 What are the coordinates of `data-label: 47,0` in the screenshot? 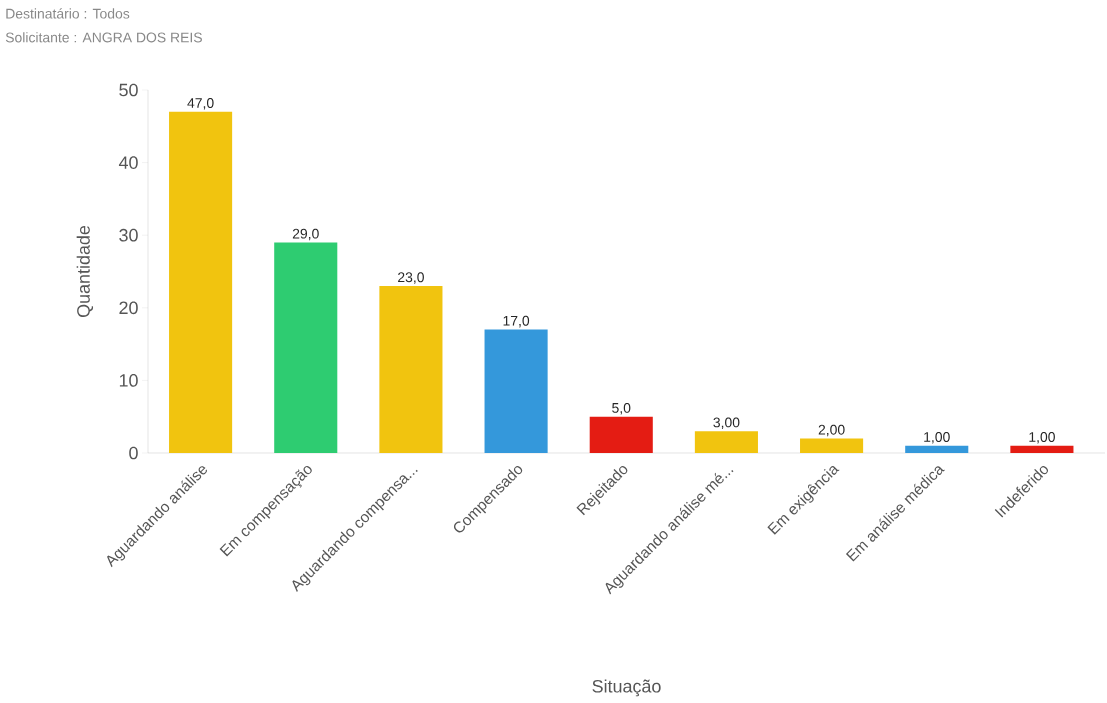 It's located at (200, 104).